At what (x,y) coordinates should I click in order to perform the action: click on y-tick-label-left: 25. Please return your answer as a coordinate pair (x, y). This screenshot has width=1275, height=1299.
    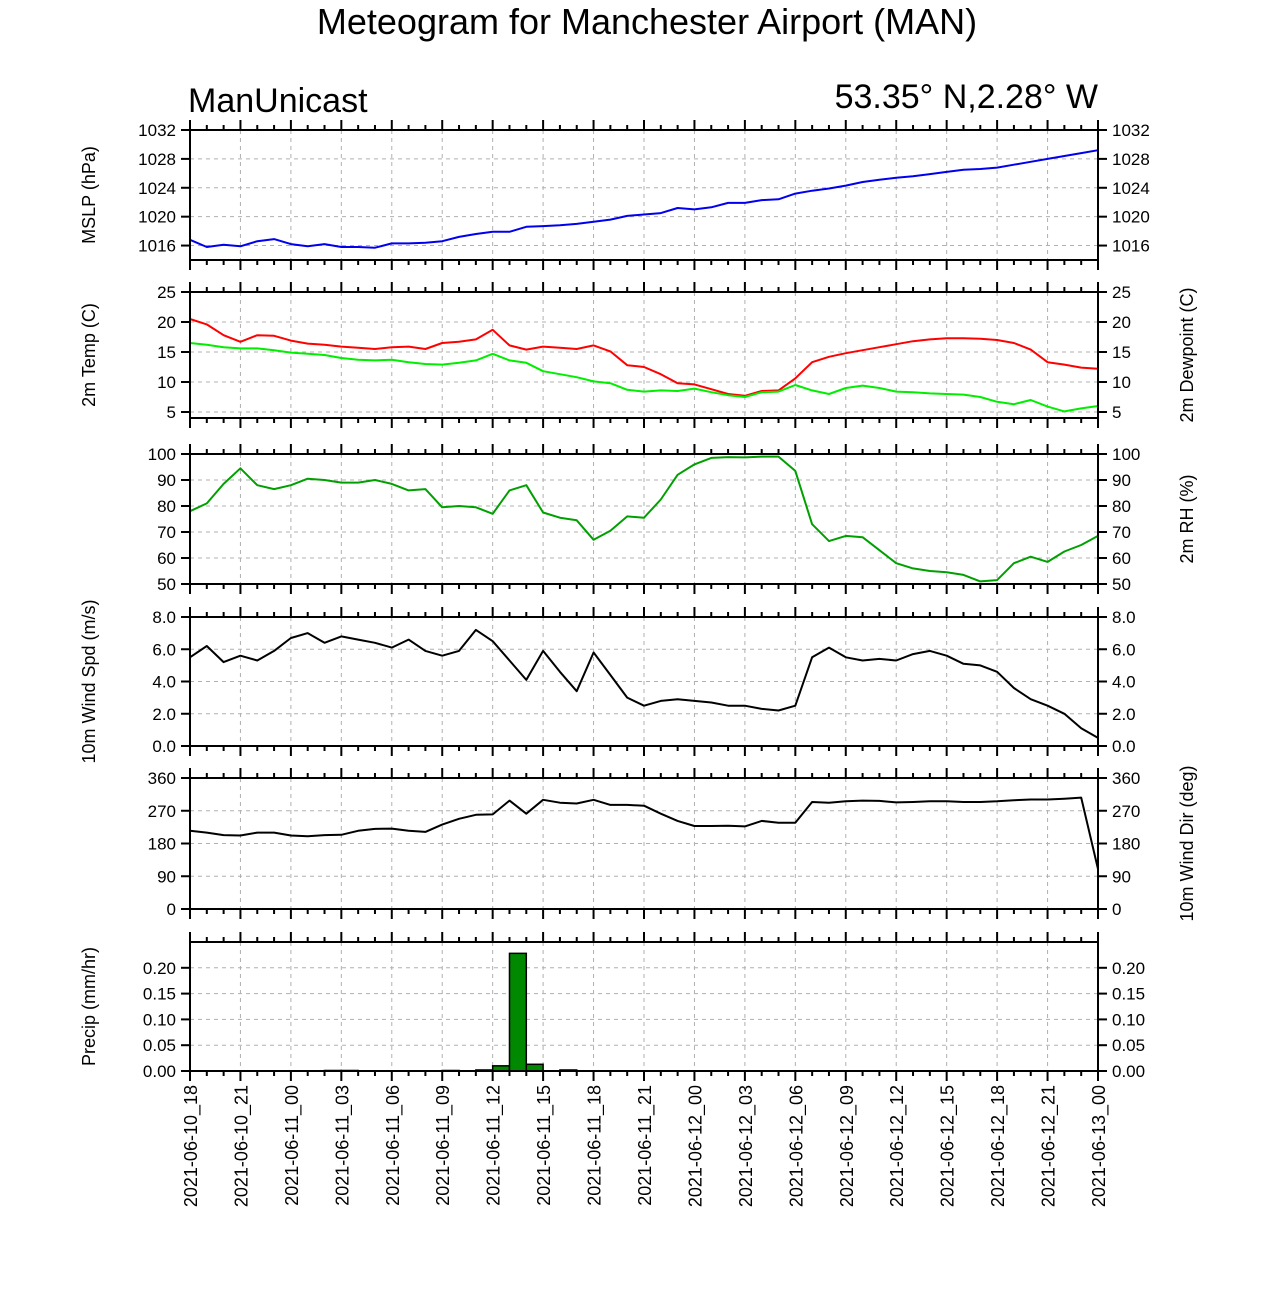
    Looking at the image, I should click on (166, 292).